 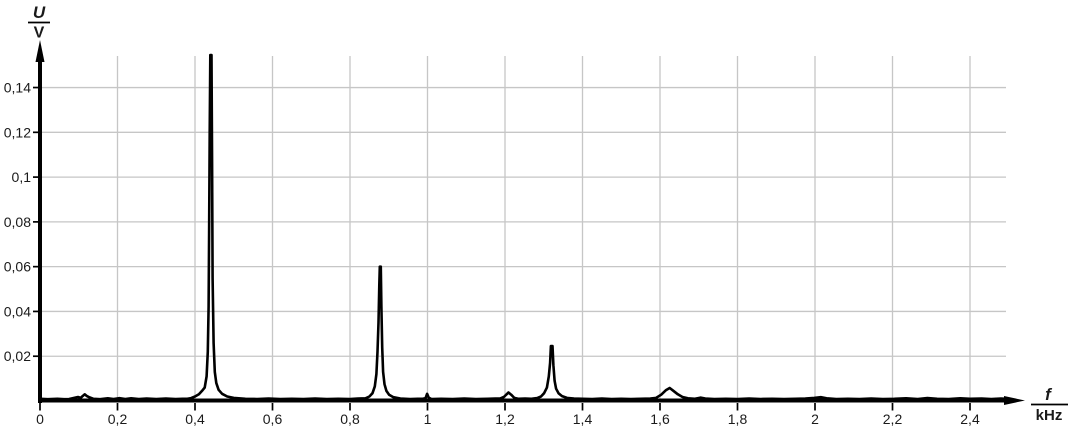 What do you see at coordinates (39, 12) in the screenshot?
I see `y-axis-unit-numerator: U` at bounding box center [39, 12].